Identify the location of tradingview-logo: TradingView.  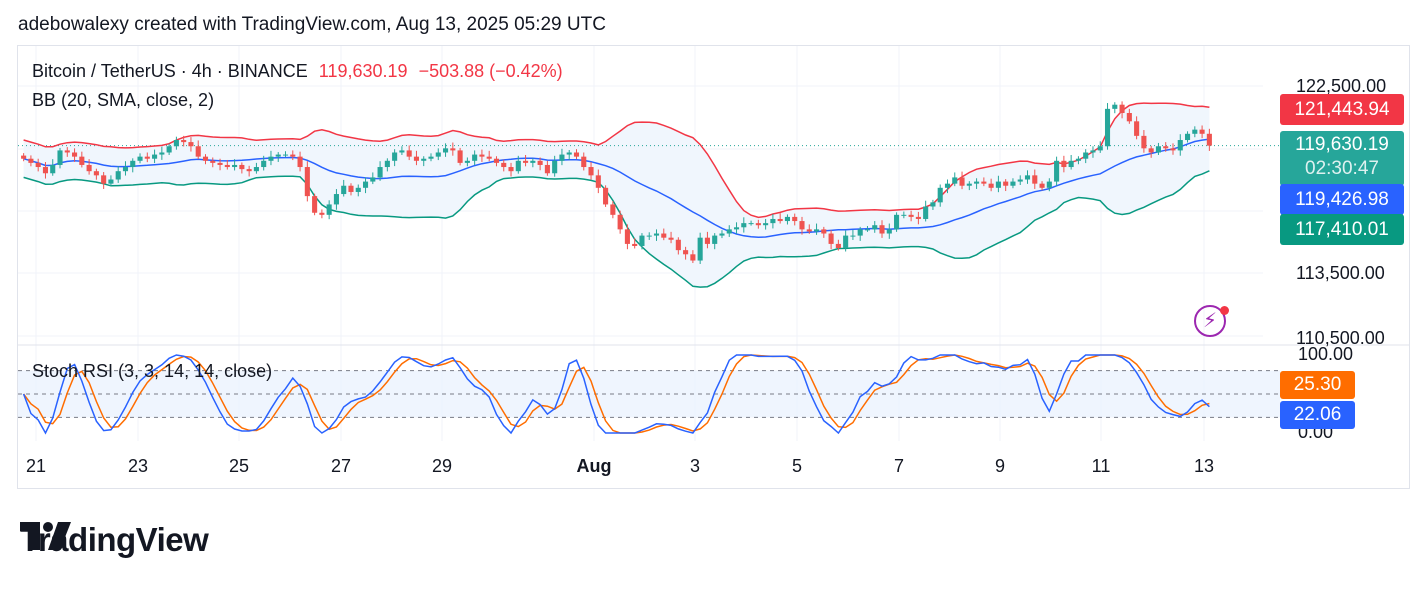
(114, 540).